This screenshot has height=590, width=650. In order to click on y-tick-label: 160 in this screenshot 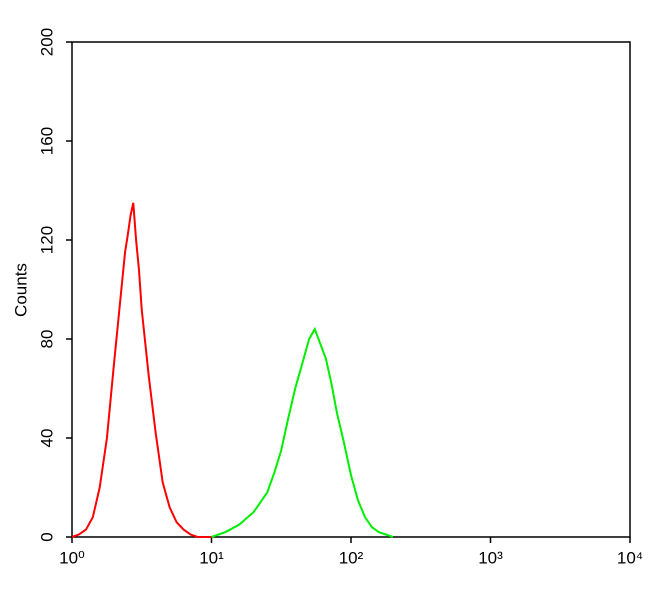, I will do `click(46, 141)`.